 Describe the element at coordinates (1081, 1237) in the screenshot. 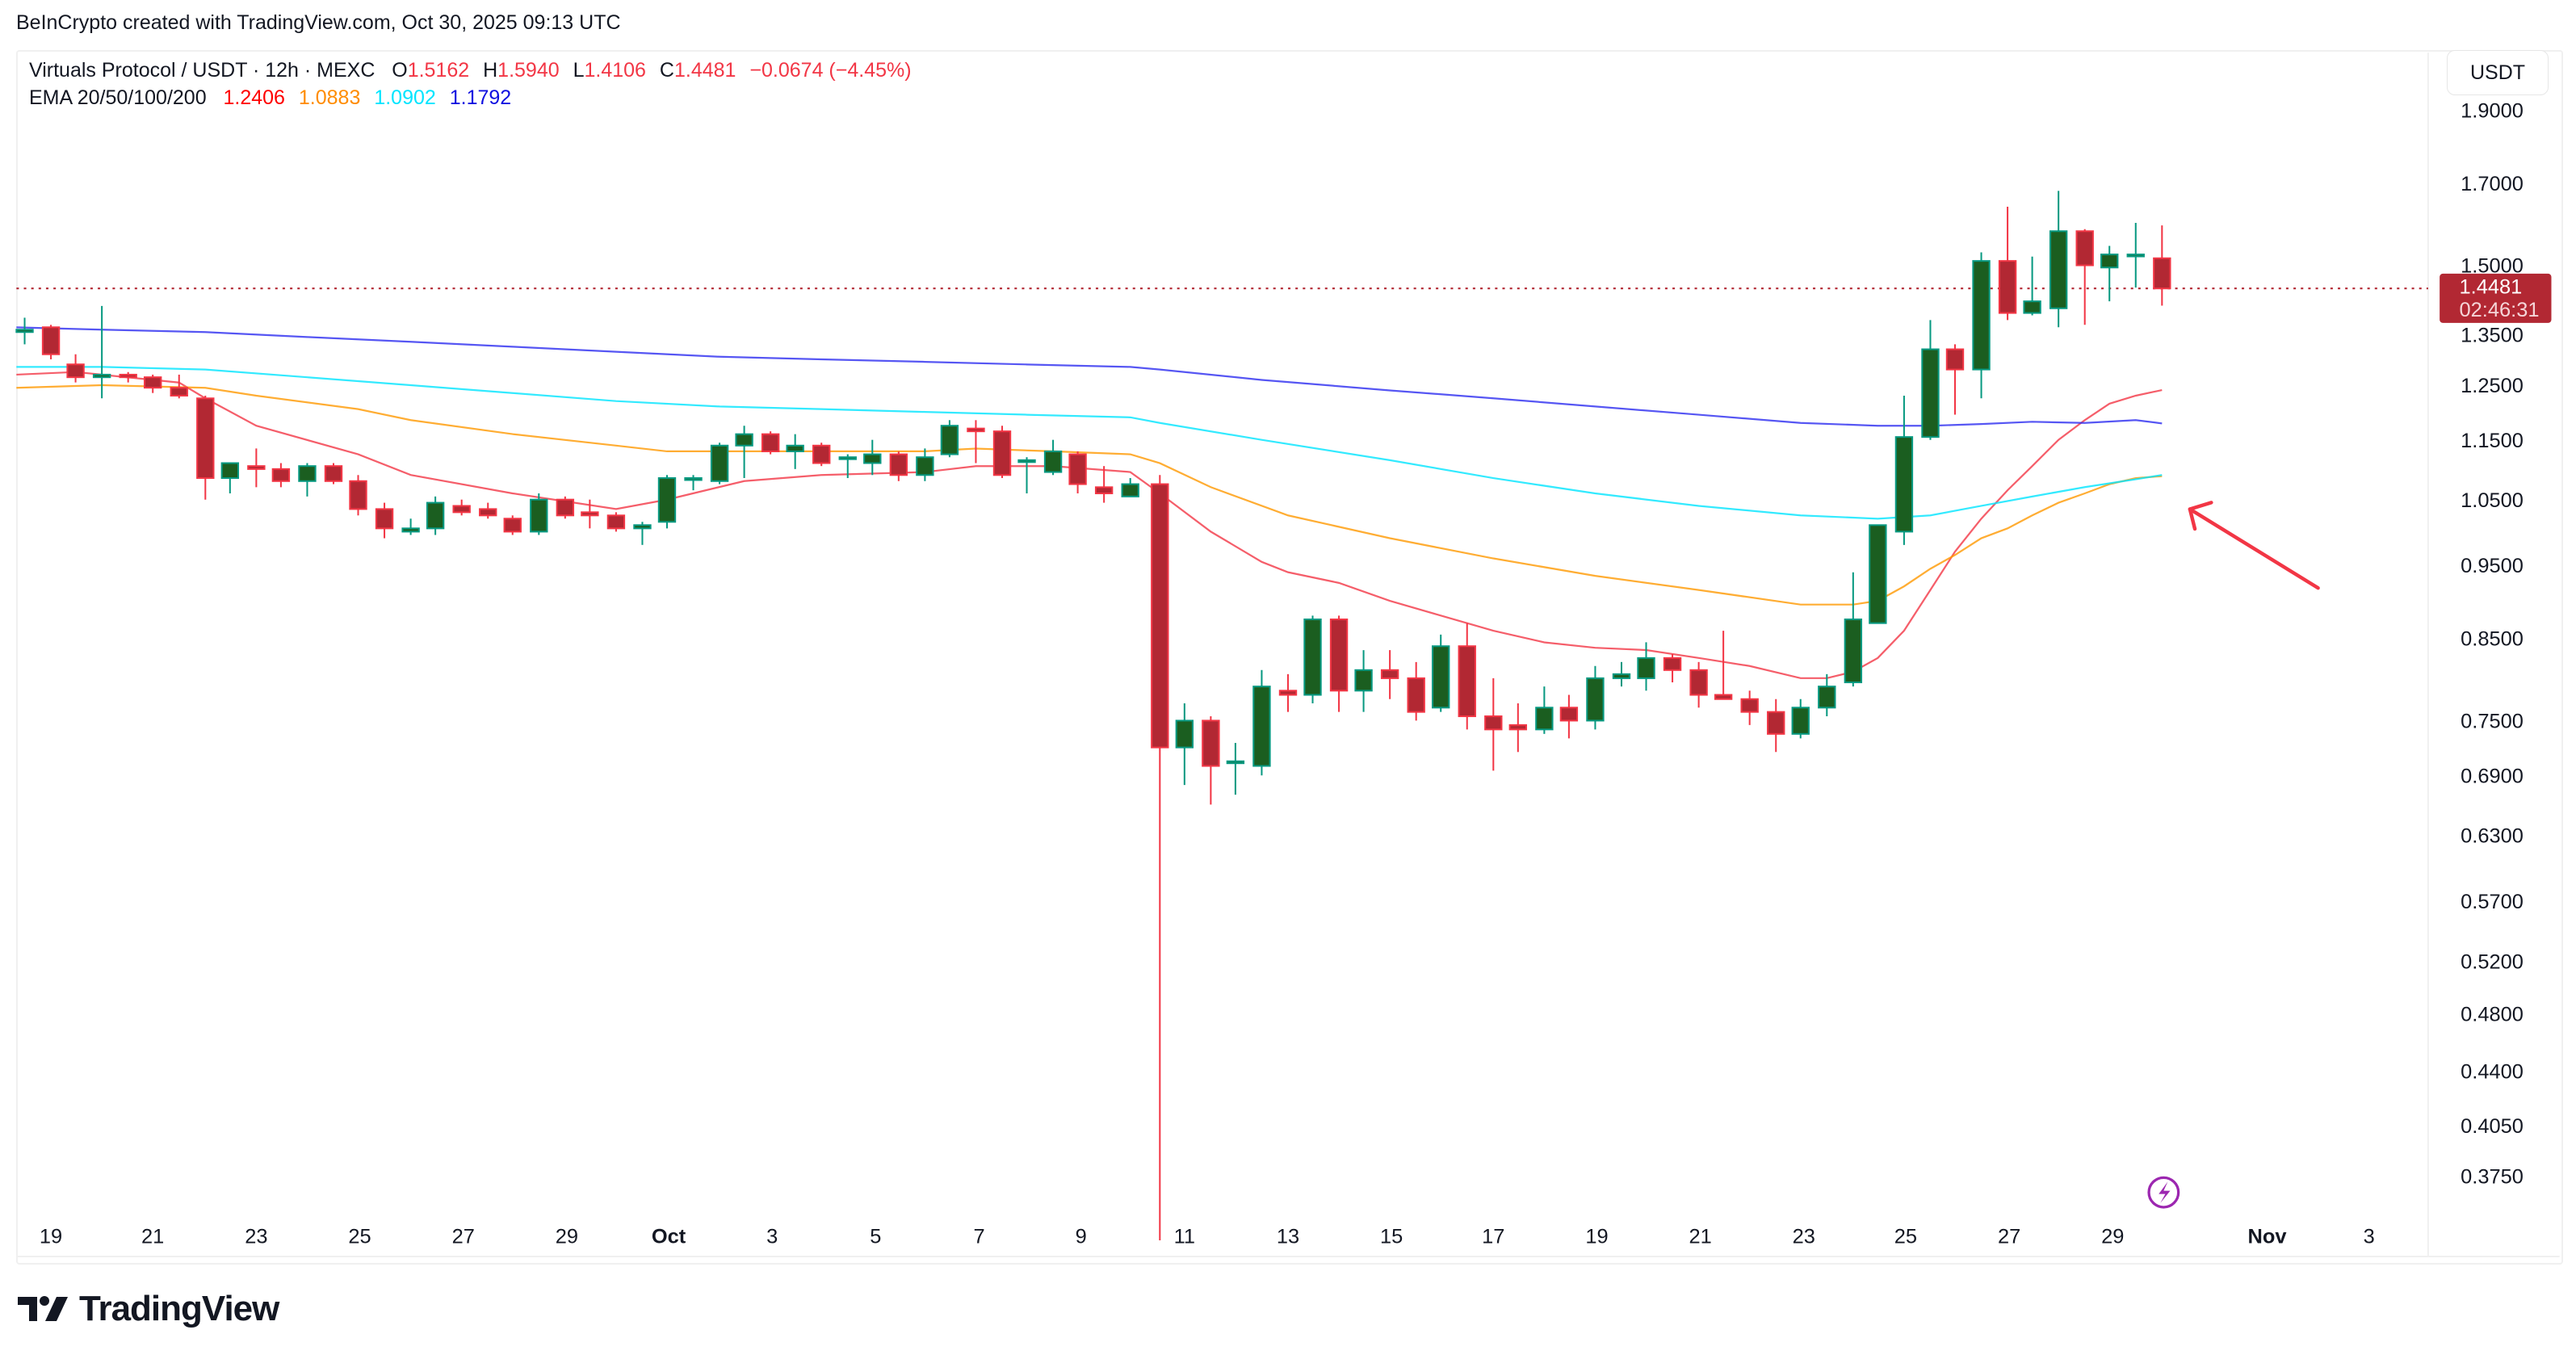

I see `time-tick-label: 9` at that location.